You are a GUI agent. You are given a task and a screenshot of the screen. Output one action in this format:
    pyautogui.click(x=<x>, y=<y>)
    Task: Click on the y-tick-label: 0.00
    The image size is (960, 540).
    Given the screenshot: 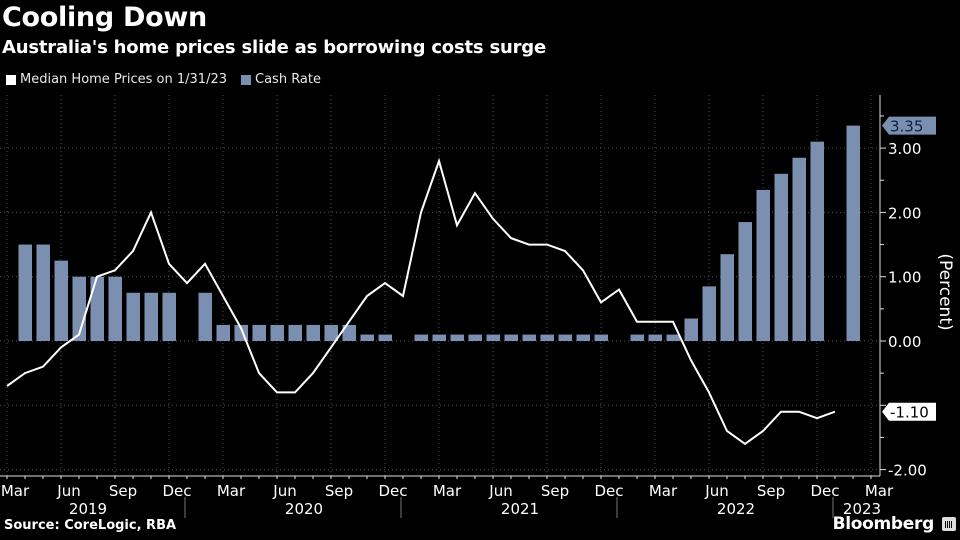 What is the action you would take?
    pyautogui.click(x=904, y=342)
    